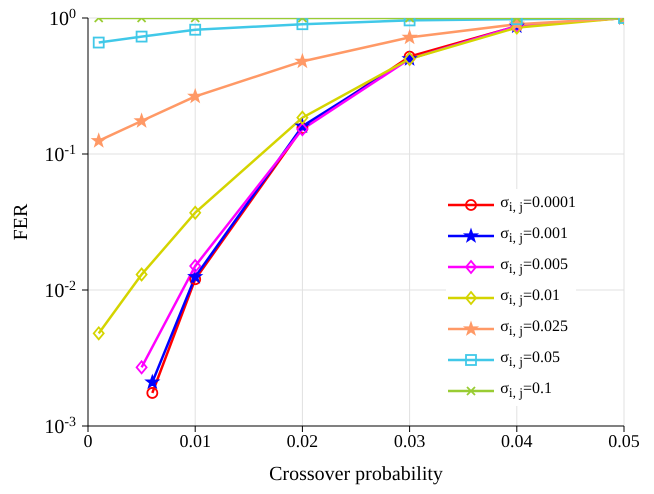 This screenshot has height=494, width=654. What do you see at coordinates (534, 235) in the screenshot?
I see `legend-label: σ$_{i, j}$=0.001` at bounding box center [534, 235].